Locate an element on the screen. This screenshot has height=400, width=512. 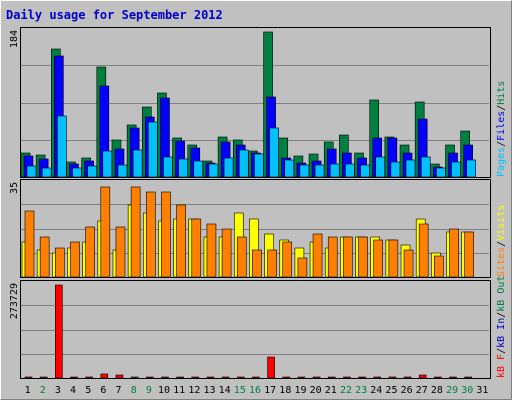
x-tick-label-day-5: 5 is located at coordinates (88, 390).